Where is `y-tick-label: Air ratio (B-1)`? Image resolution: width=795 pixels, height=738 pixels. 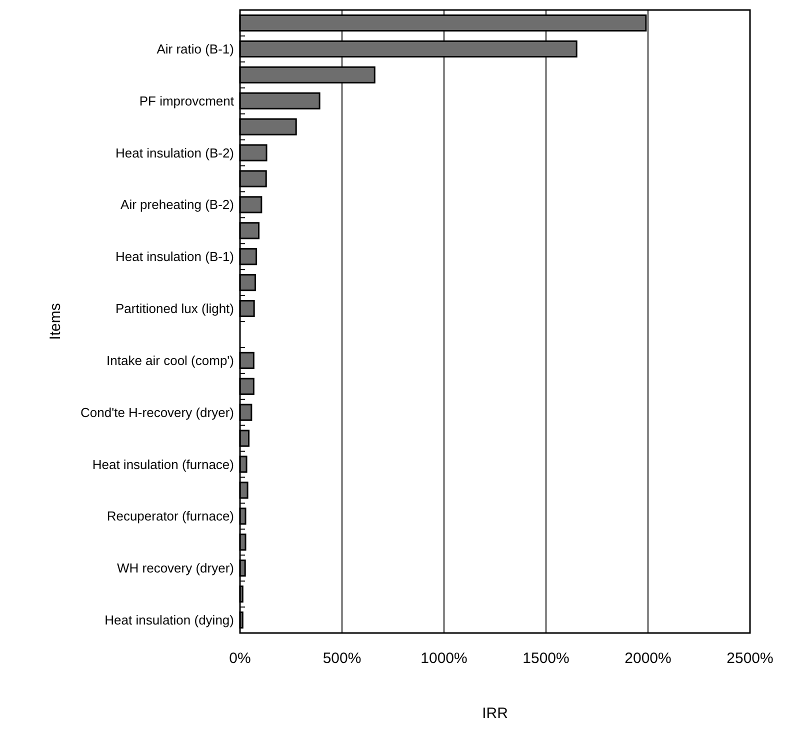 y-tick-label: Air ratio (B-1) is located at coordinates (195, 48).